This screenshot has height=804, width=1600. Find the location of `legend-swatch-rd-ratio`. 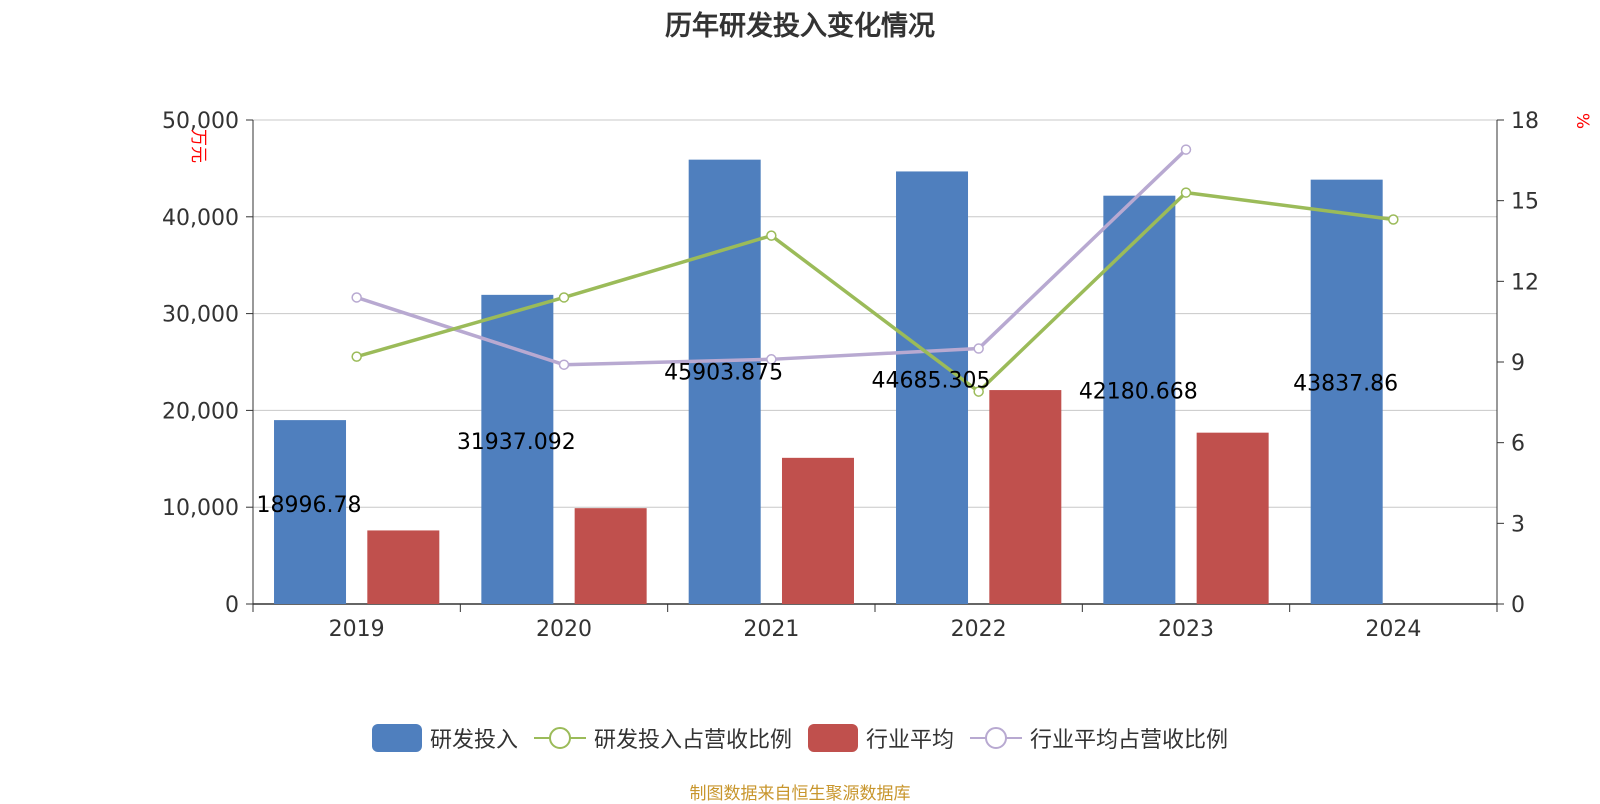

legend-swatch-rd-ratio is located at coordinates (559, 738).